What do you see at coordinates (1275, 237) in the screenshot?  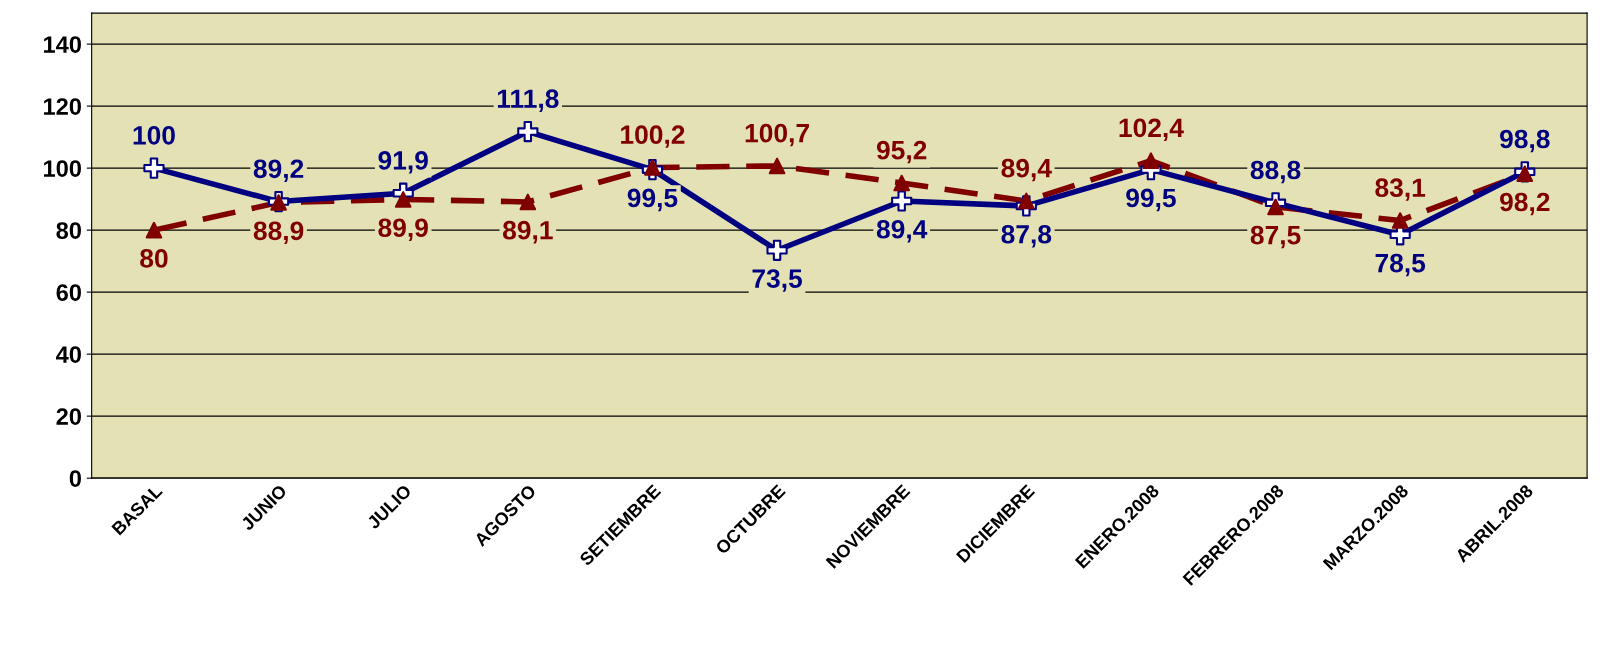 I see `data-label: 87,5` at bounding box center [1275, 237].